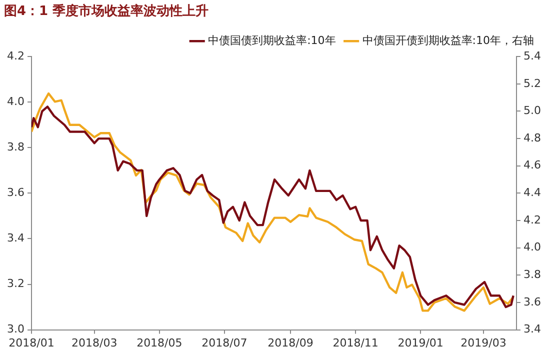  What do you see at coordinates (448, 40) in the screenshot?
I see `legend-label: 中债国开债到期收益率:10年，右轴` at bounding box center [448, 40].